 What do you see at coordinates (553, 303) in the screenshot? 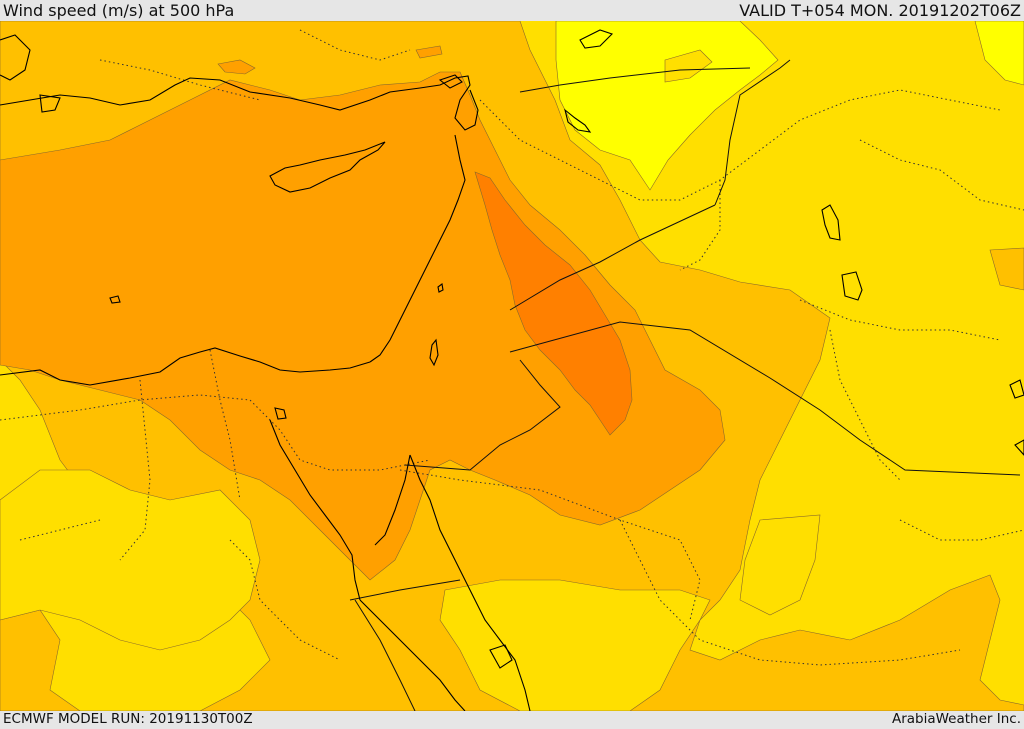
I see `band-highest` at bounding box center [553, 303].